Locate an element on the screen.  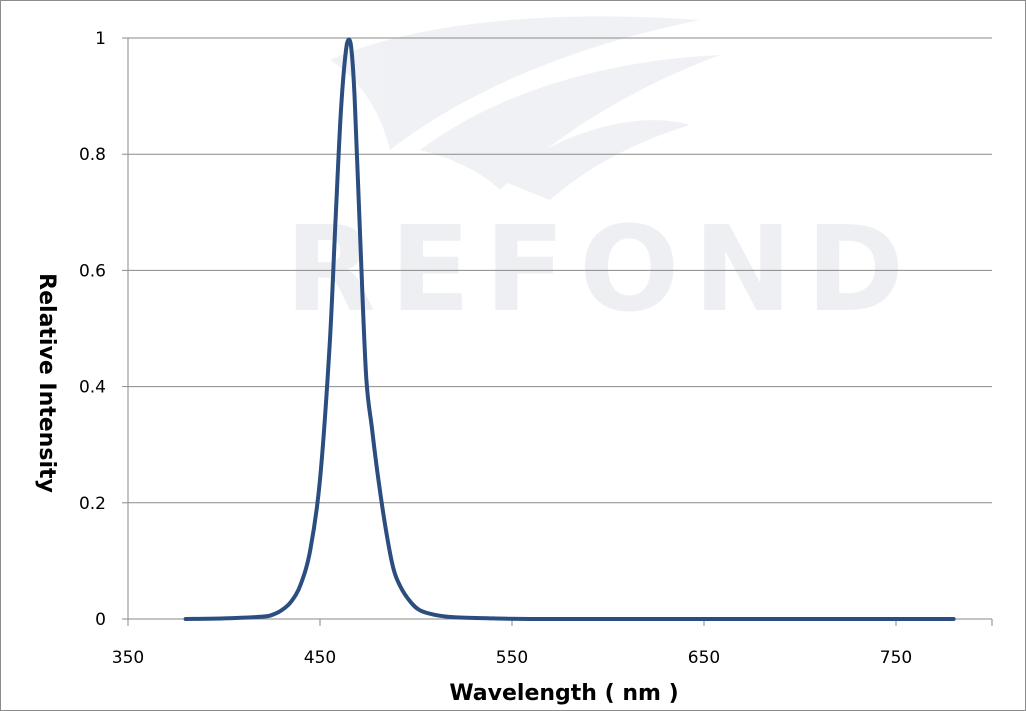
x-tick-label: 350 is located at coordinates (128, 658).